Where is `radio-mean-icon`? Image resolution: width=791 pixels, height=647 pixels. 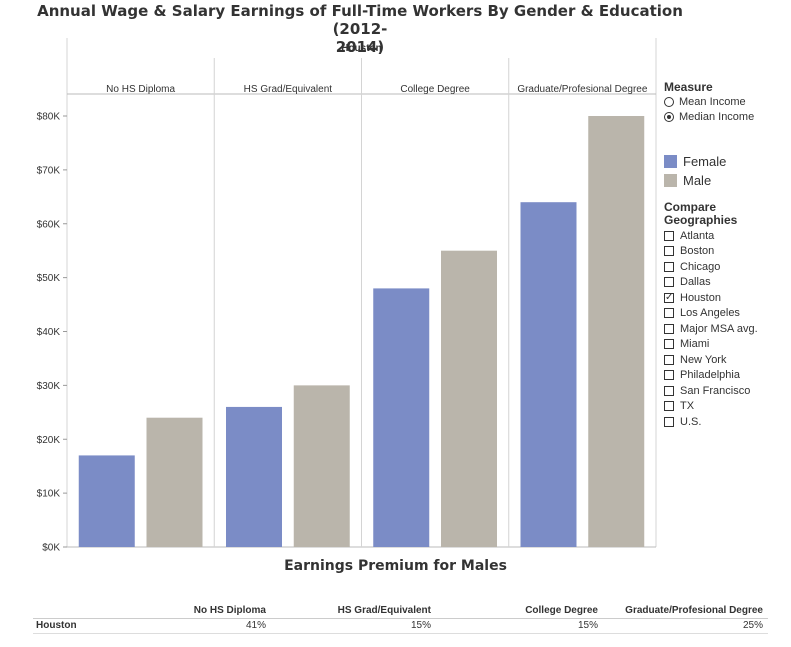
radio-mean-icon is located at coordinates (669, 101).